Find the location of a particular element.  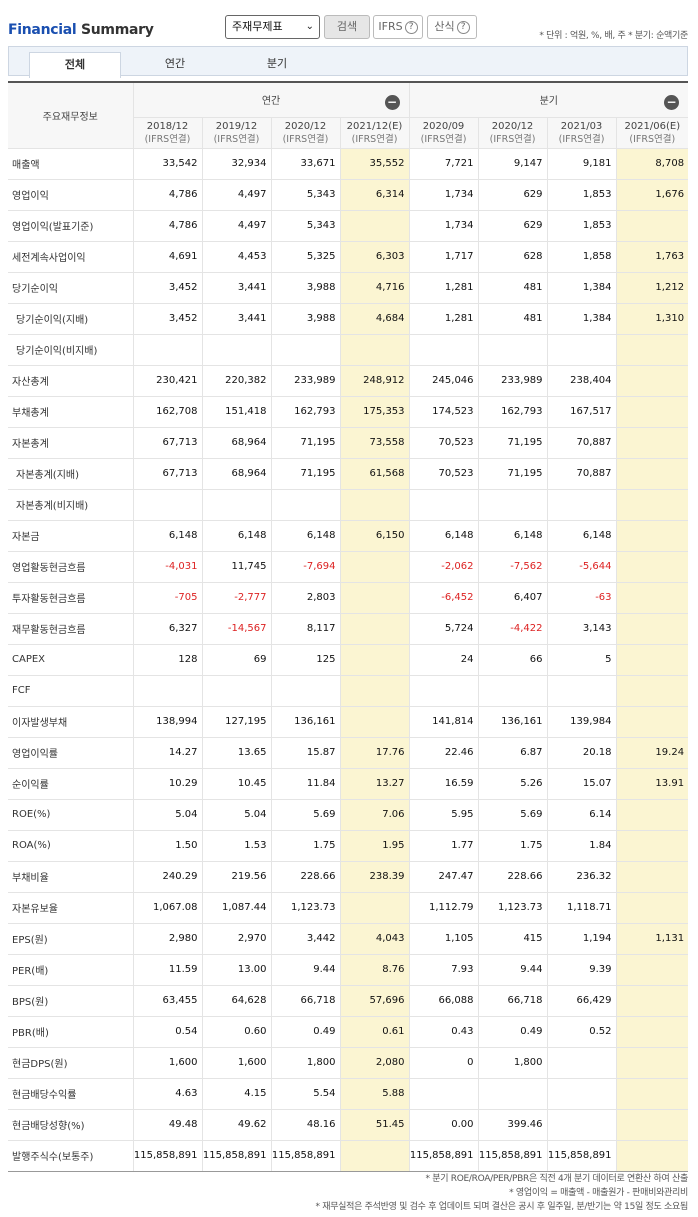

table-cell: 3,441 is located at coordinates (236, 288).